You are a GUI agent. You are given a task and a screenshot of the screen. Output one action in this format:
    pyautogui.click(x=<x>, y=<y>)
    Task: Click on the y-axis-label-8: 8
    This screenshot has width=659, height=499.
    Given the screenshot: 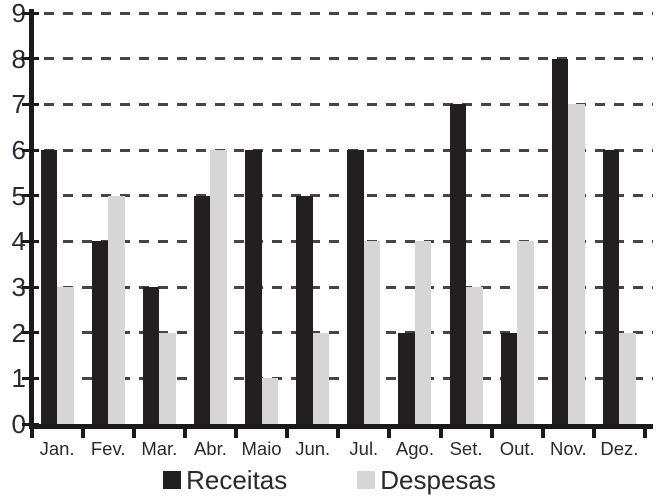 What is the action you would take?
    pyautogui.click(x=18, y=58)
    